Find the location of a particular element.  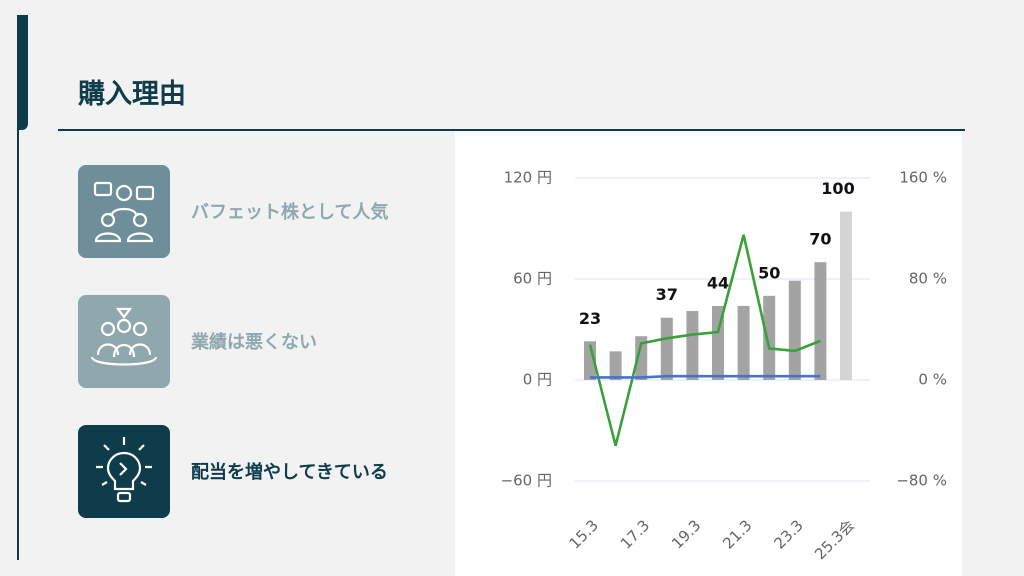

y-tick-label: 120 円 is located at coordinates (528, 178).